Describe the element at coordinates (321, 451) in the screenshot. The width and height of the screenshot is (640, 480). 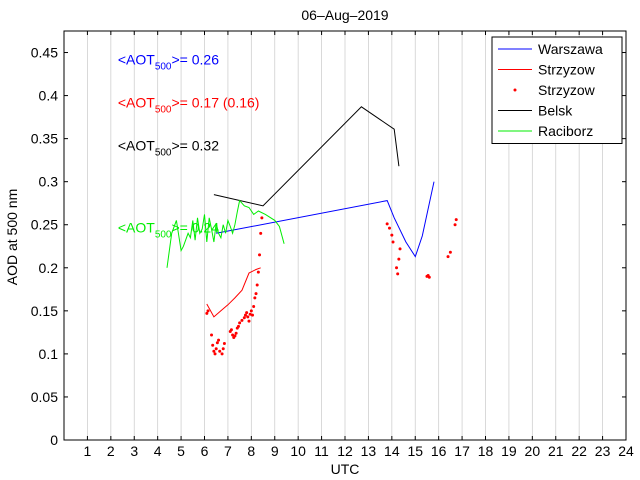
I see `x-tick-label-11: 11` at that location.